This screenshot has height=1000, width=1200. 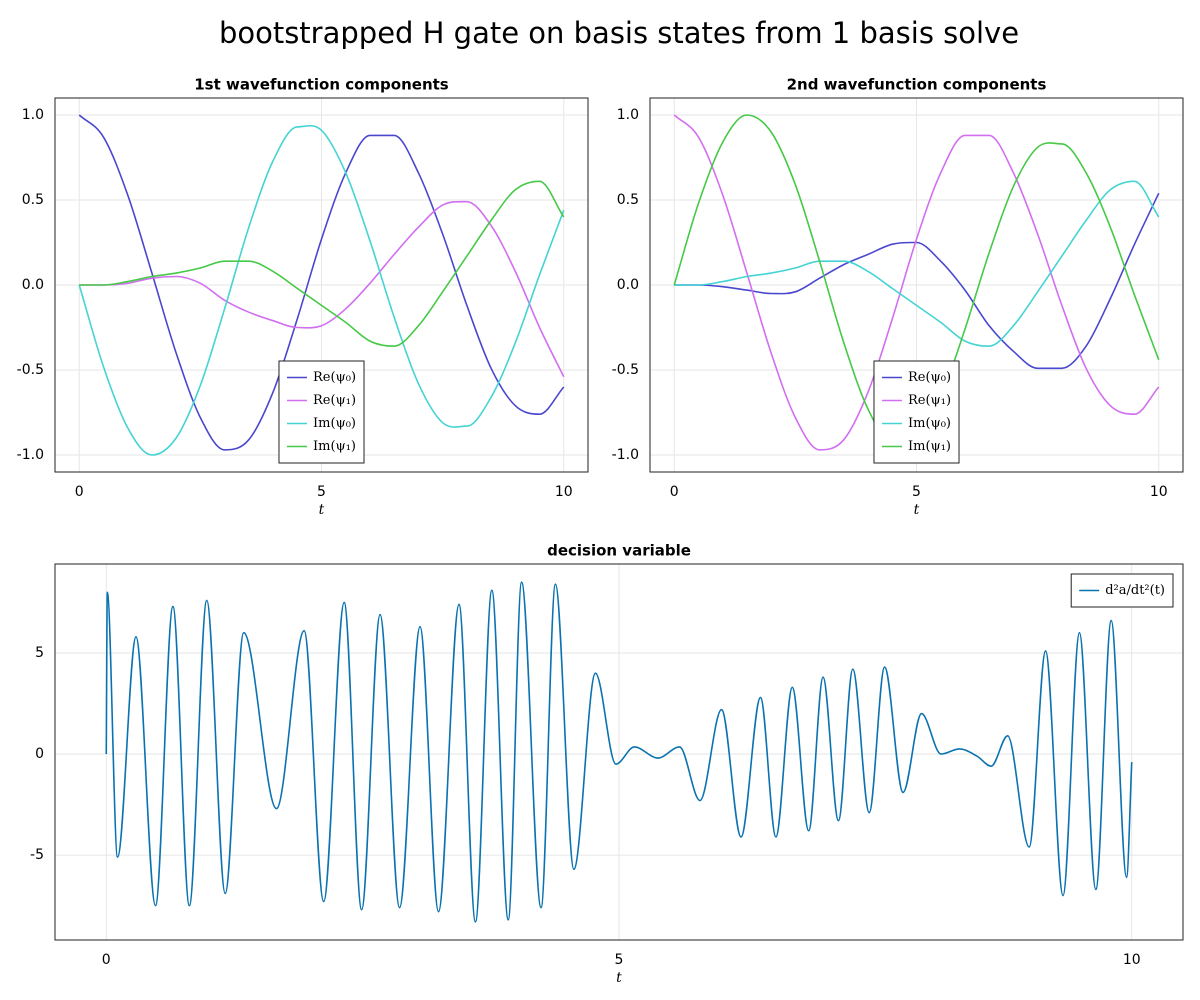 I want to click on legend: d²a/dt²(t), so click(x=1122, y=590).